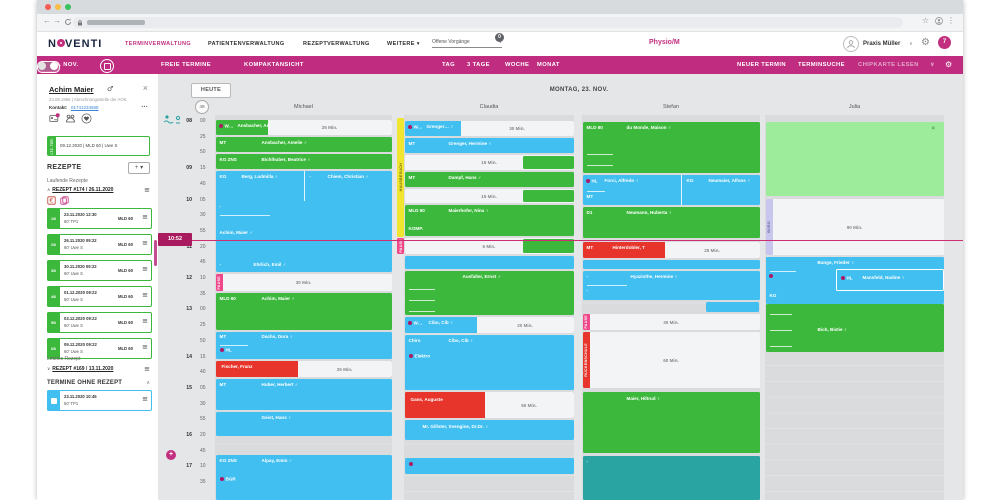 The width and height of the screenshot is (1000, 500). What do you see at coordinates (51, 200) in the screenshot?
I see `billing-euro-icon: €` at bounding box center [51, 200].